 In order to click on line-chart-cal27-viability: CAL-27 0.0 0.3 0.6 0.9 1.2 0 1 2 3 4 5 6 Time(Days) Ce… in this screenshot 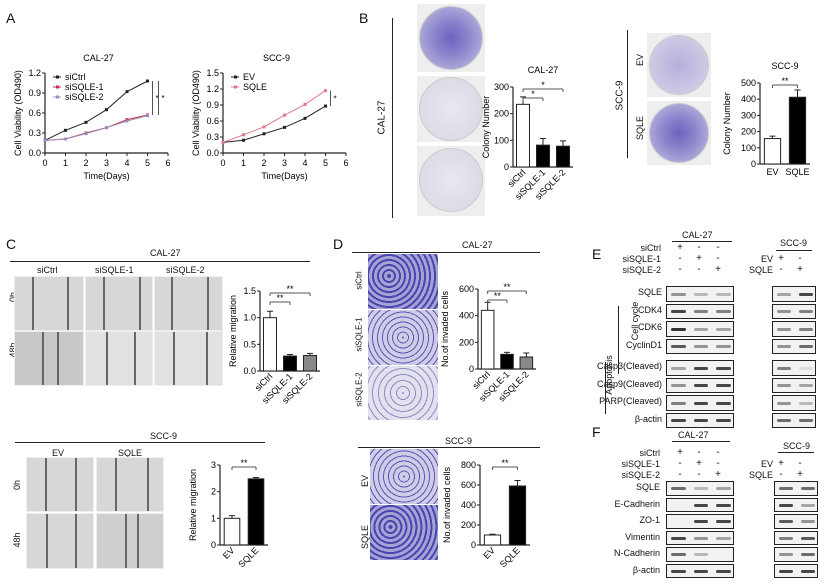, I will do `click(92, 117)`.